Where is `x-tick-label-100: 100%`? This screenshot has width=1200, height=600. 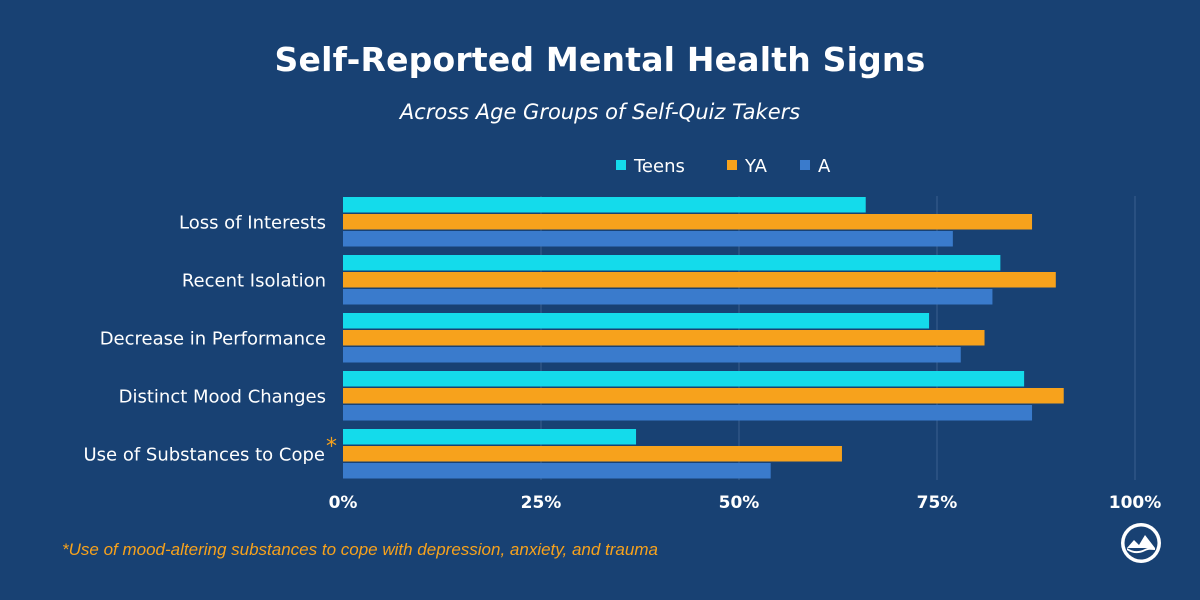
x-tick-label-100: 100% is located at coordinates (1135, 503).